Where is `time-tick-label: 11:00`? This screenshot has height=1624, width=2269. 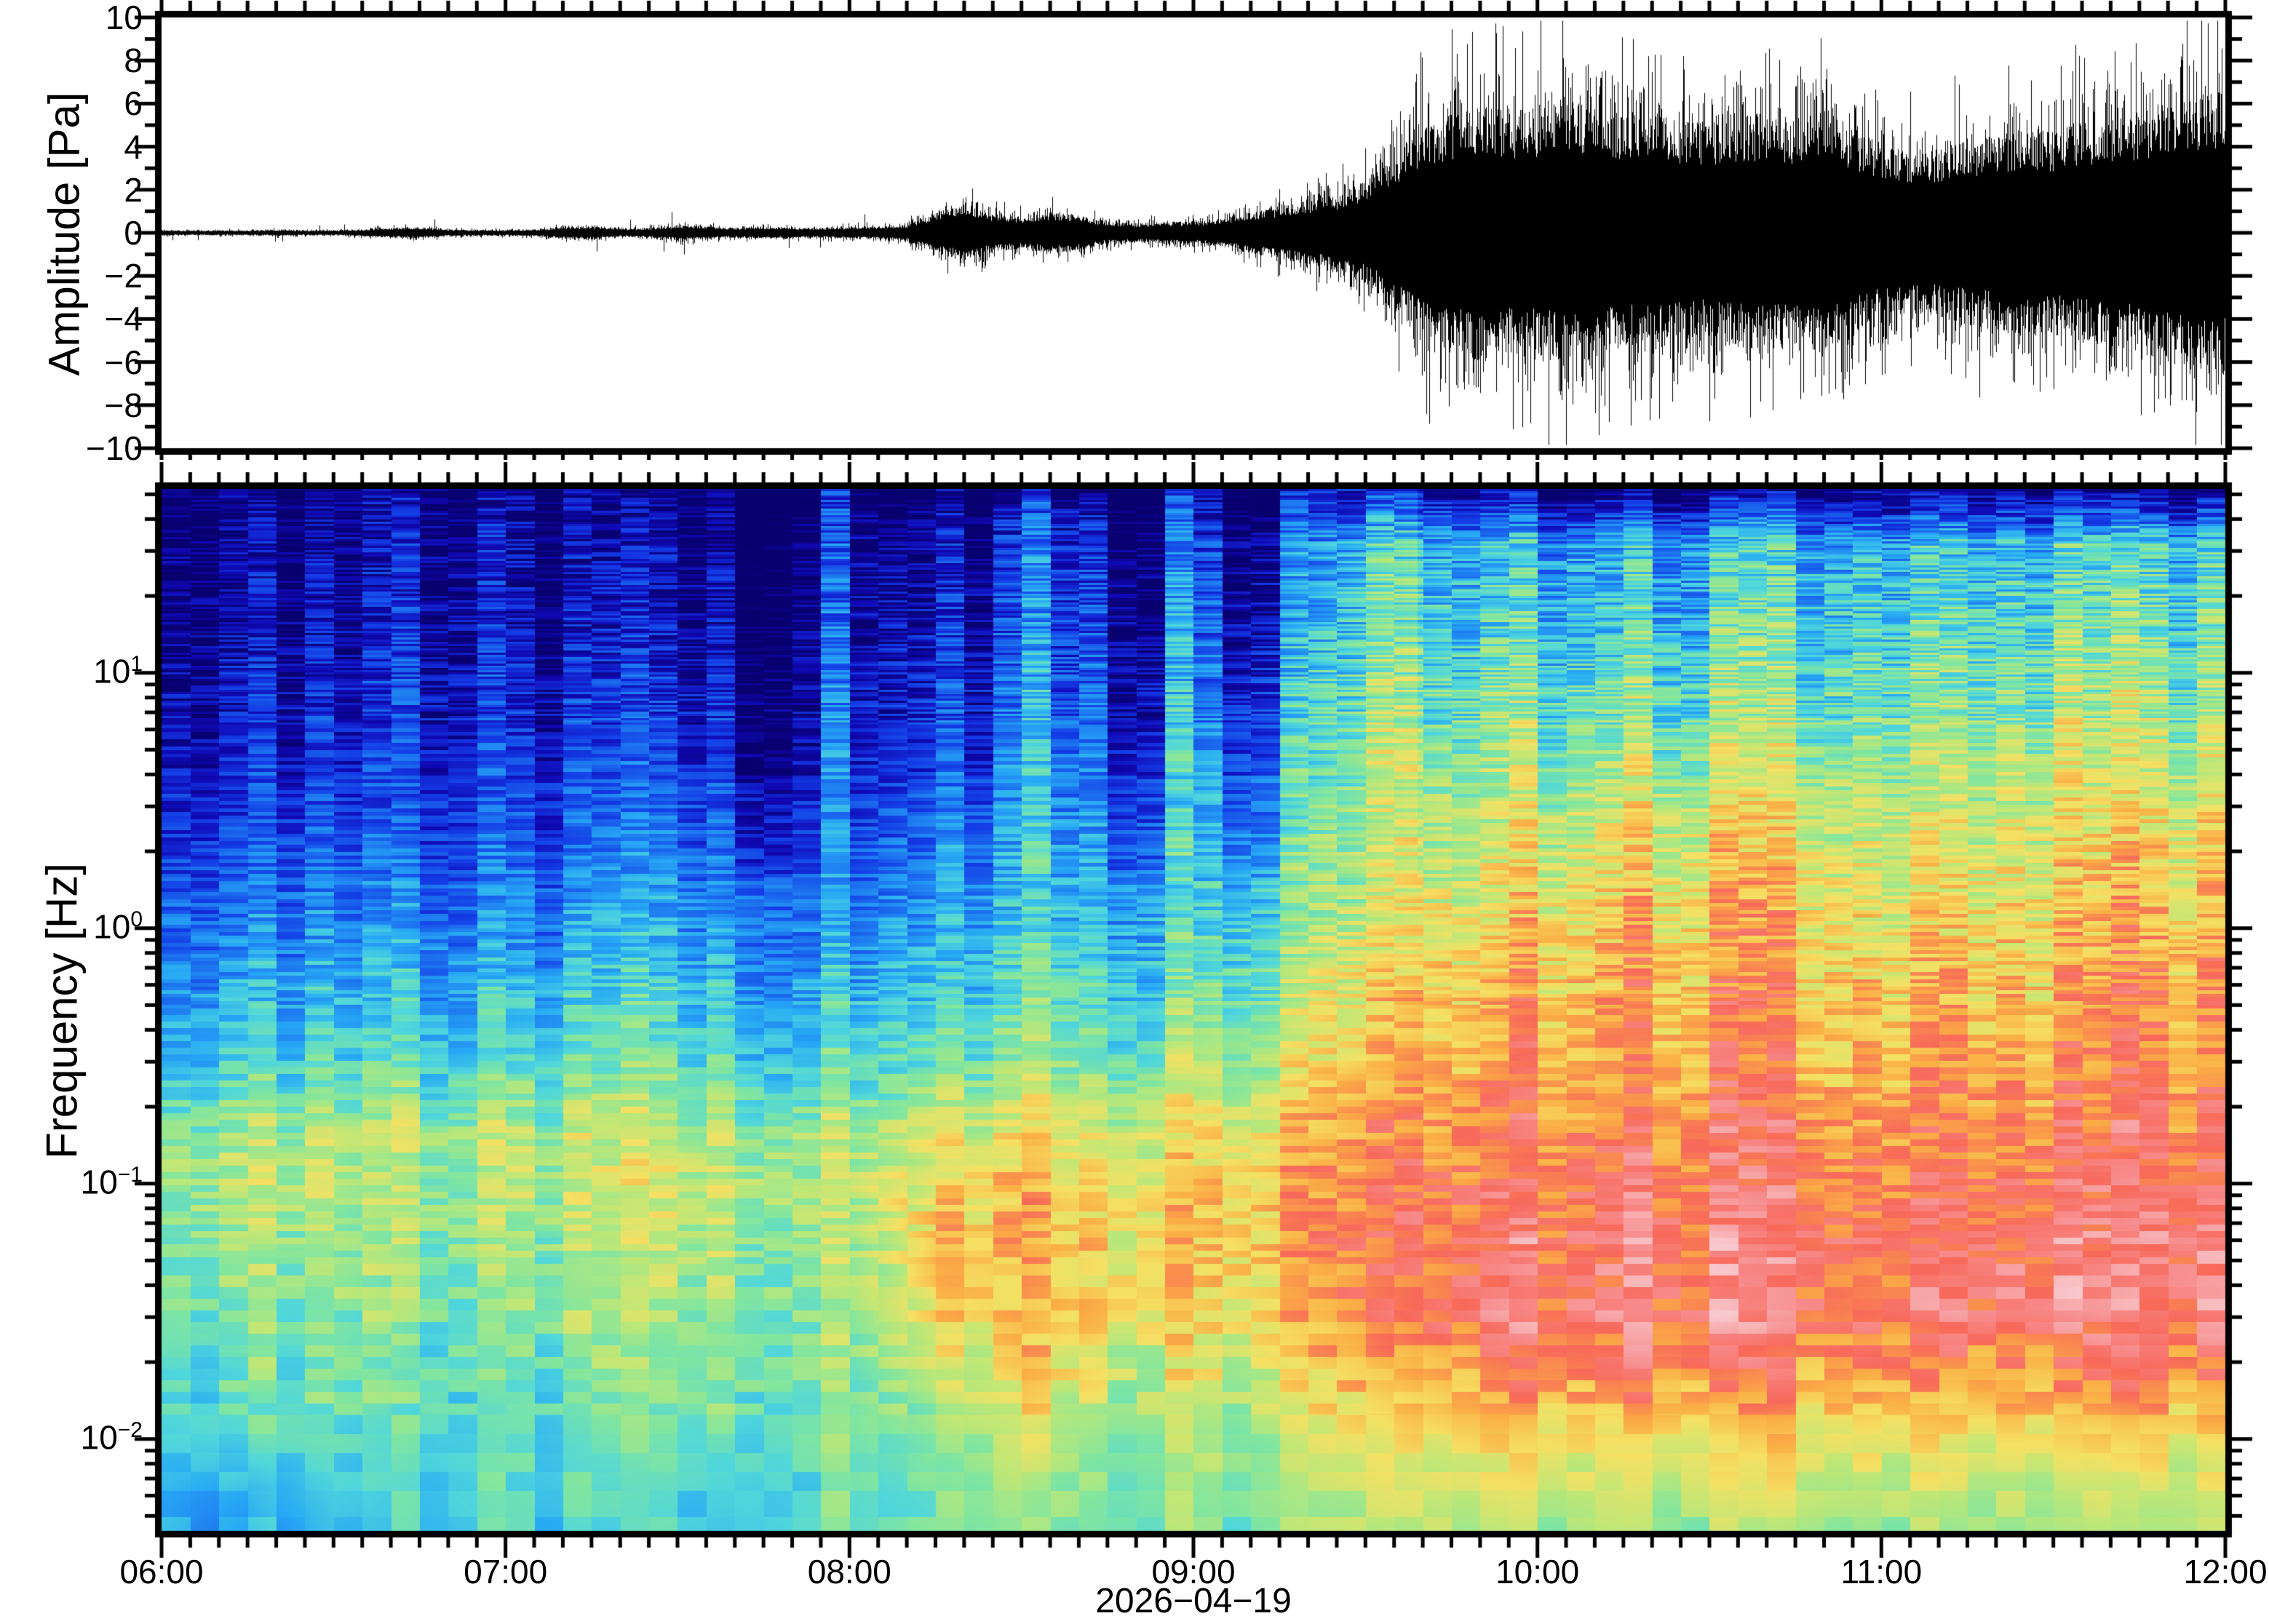
time-tick-label: 11:00 is located at coordinates (1881, 1572).